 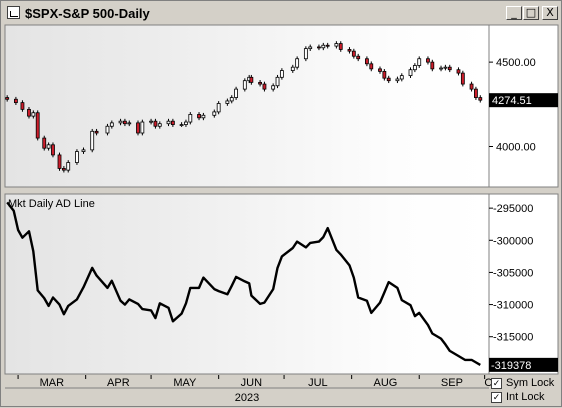 I want to click on month-label: JUL, so click(x=318, y=383).